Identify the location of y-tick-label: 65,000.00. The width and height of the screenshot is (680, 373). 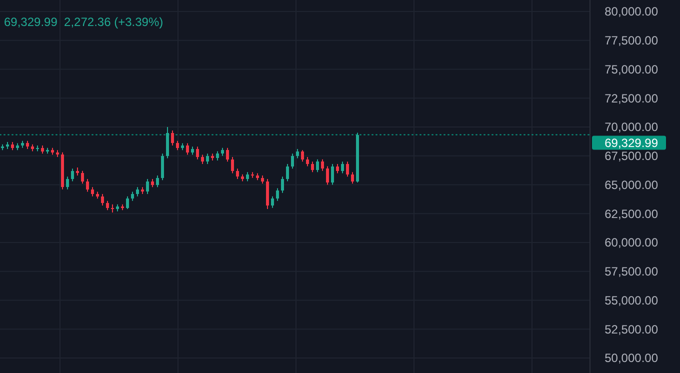
(631, 185).